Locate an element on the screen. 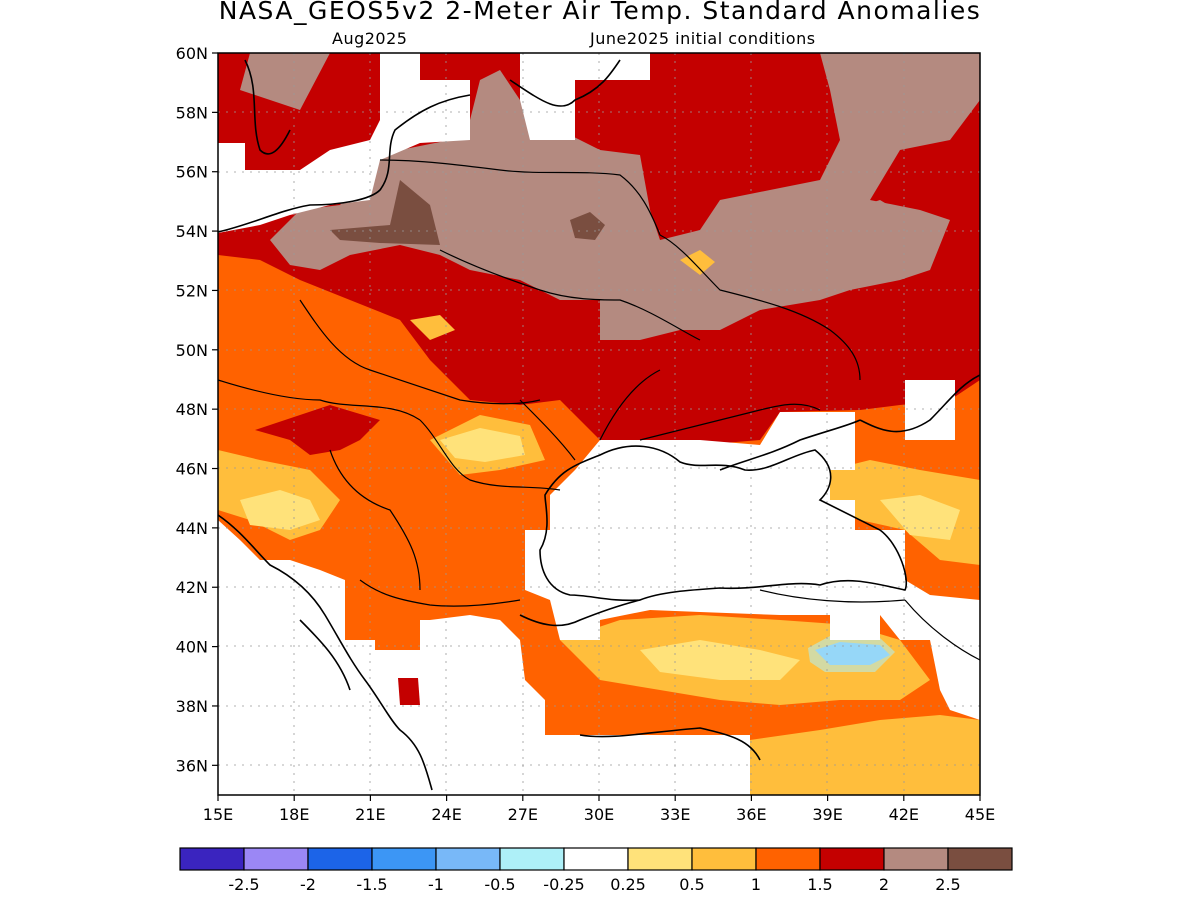 The height and width of the screenshot is (900, 1200). lat-tick-label: 44N is located at coordinates (192, 528).